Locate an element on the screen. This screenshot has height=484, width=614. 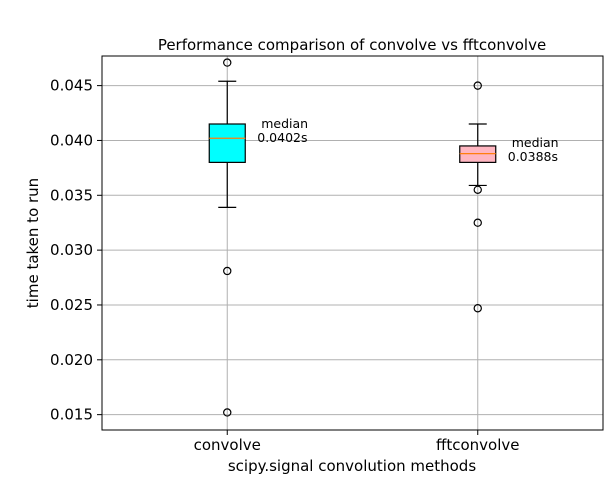
y-tick-label: 0.040 is located at coordinates (71, 140).